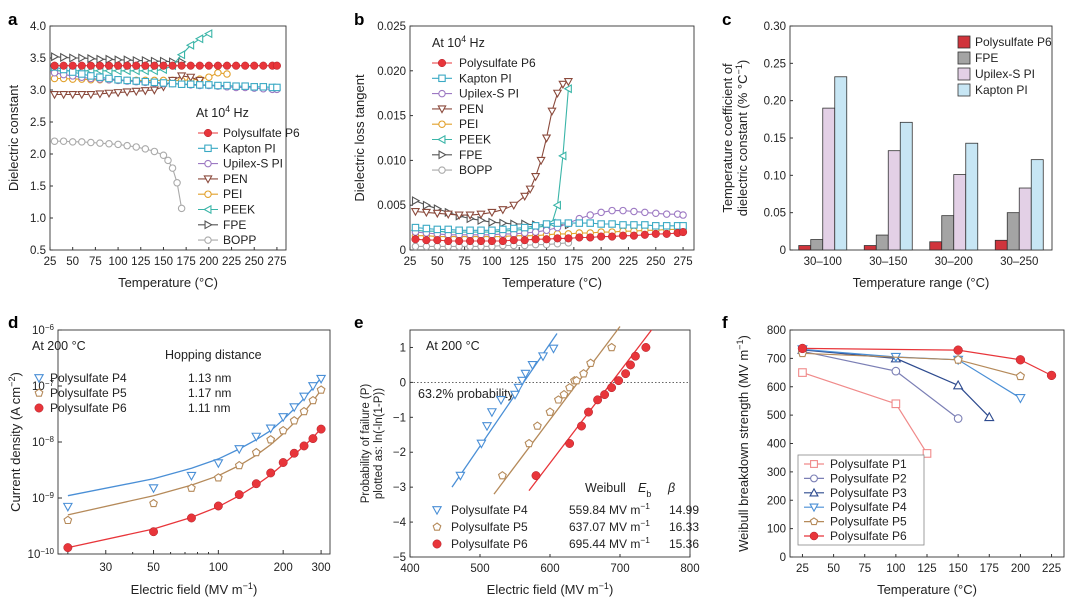  Describe the element at coordinates (391, 117) in the screenshot. I see `y-tick-label: 0.015` at that location.